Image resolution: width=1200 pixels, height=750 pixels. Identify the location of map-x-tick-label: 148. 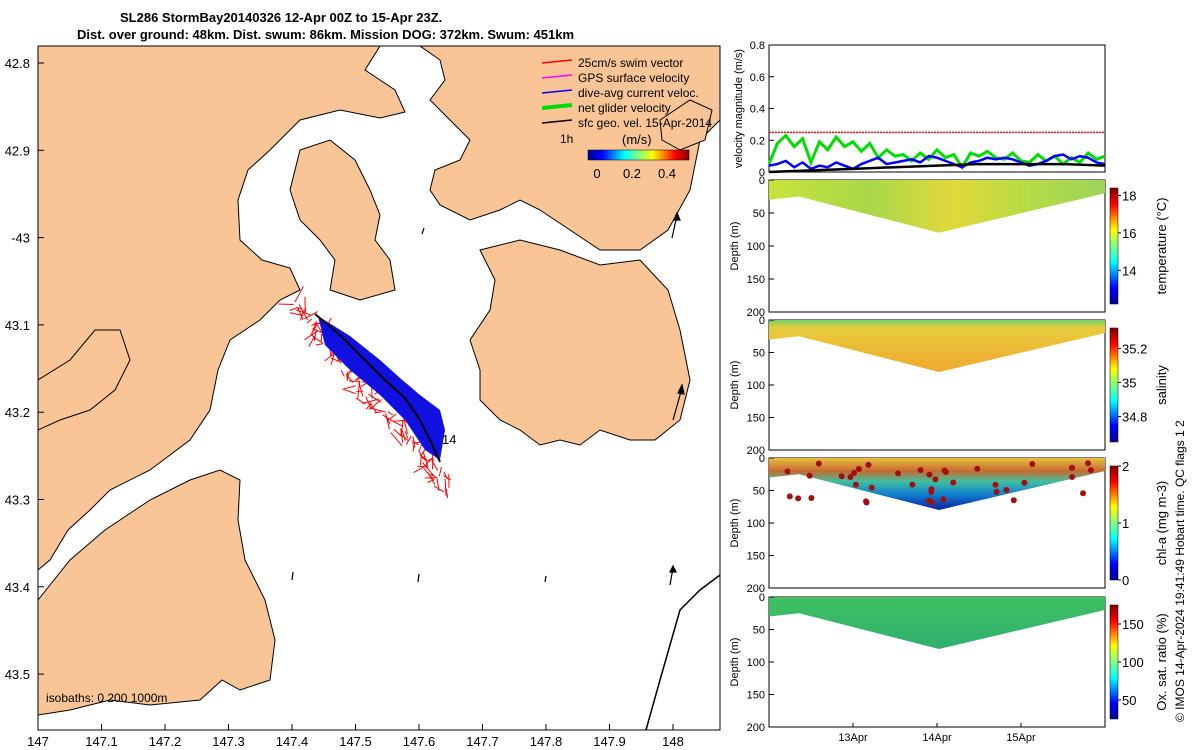
(673, 741).